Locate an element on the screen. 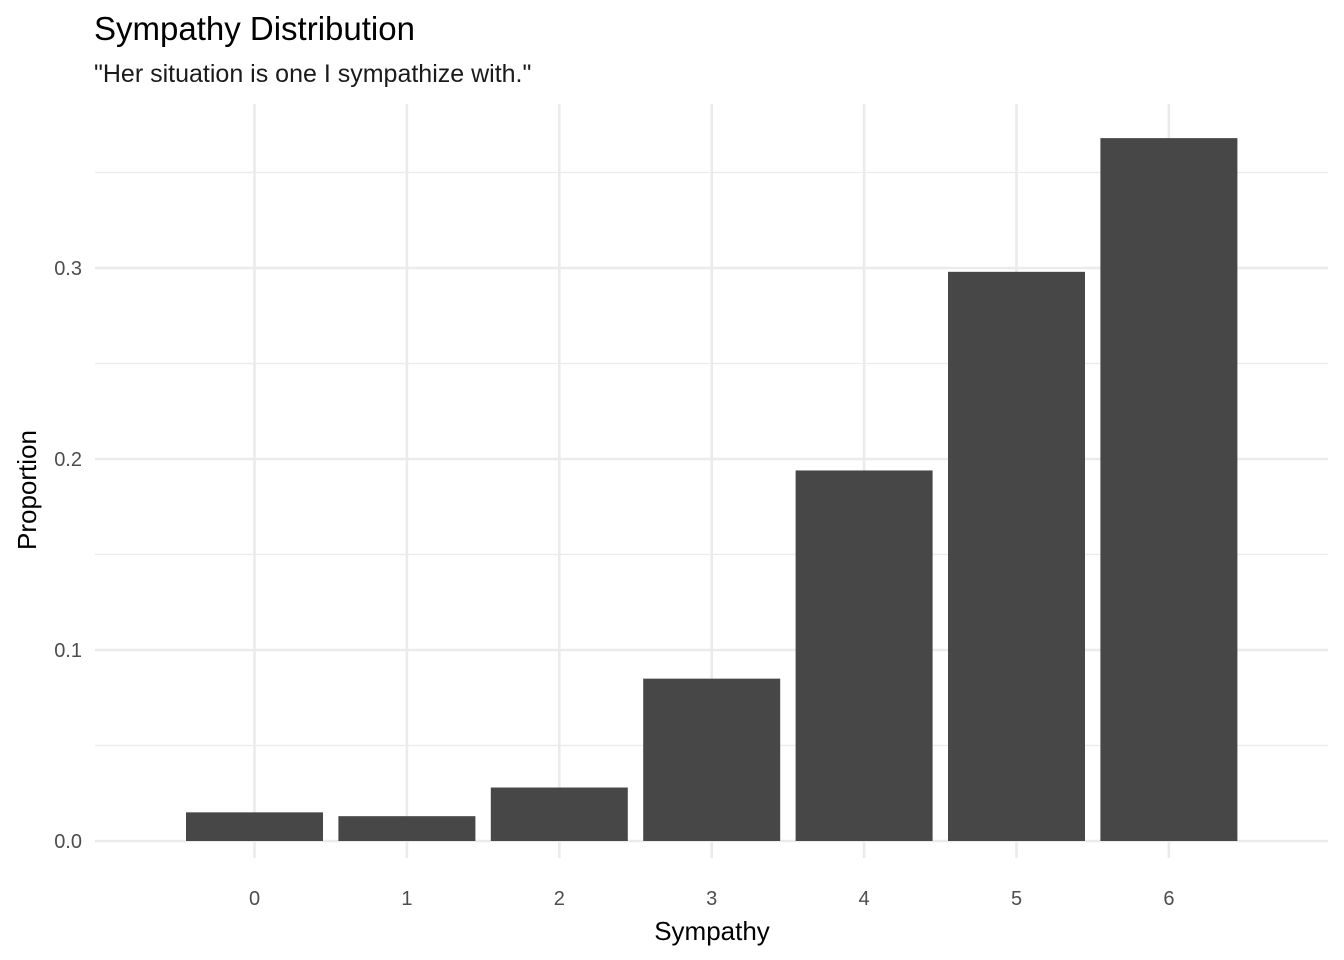 This screenshot has height=960, width=1344. x-tick-label: 3 is located at coordinates (711, 899).